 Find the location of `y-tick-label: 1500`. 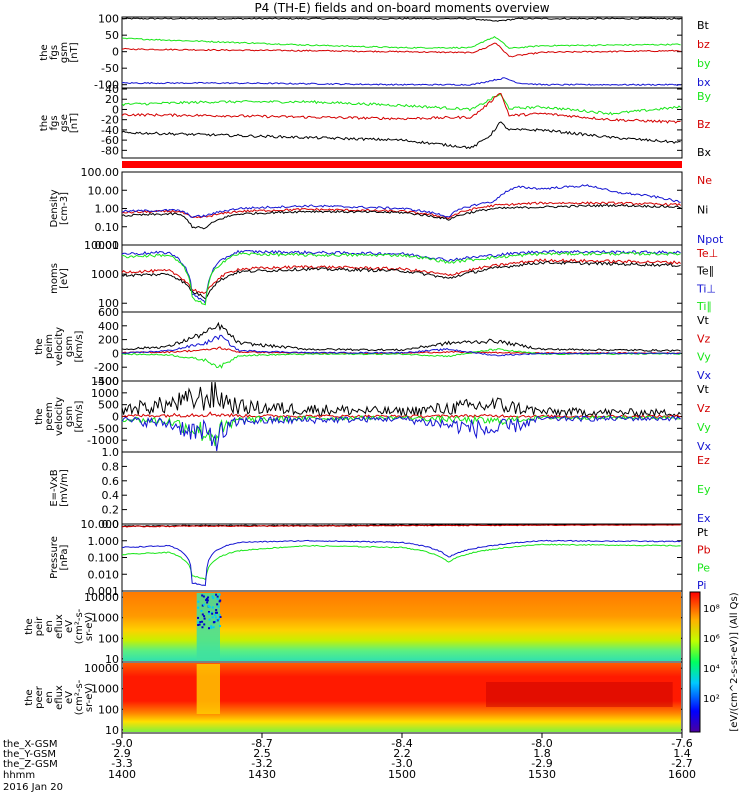

y-tick-label: 1500 is located at coordinates (105, 381).